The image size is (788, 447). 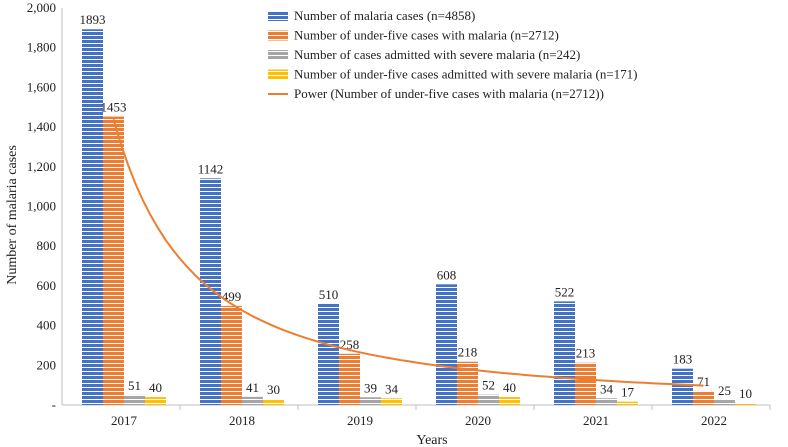 What do you see at coordinates (252, 387) in the screenshot?
I see `data-label: 41` at bounding box center [252, 387].